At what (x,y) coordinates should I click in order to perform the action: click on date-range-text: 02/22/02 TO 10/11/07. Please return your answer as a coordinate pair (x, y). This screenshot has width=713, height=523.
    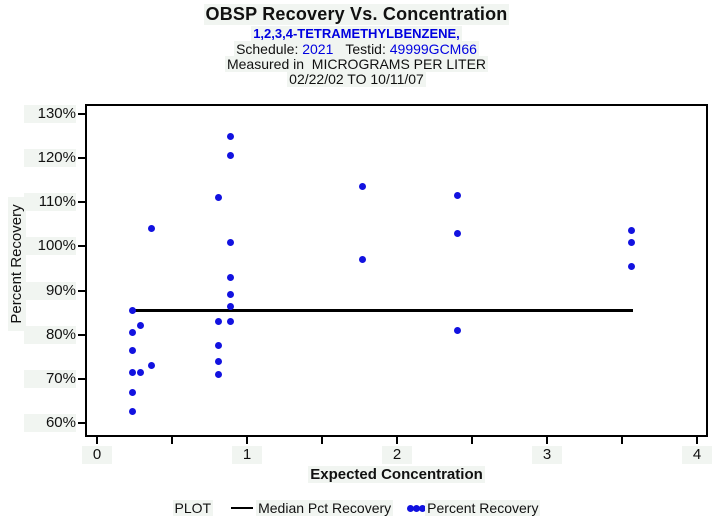
    Looking at the image, I should click on (356, 79).